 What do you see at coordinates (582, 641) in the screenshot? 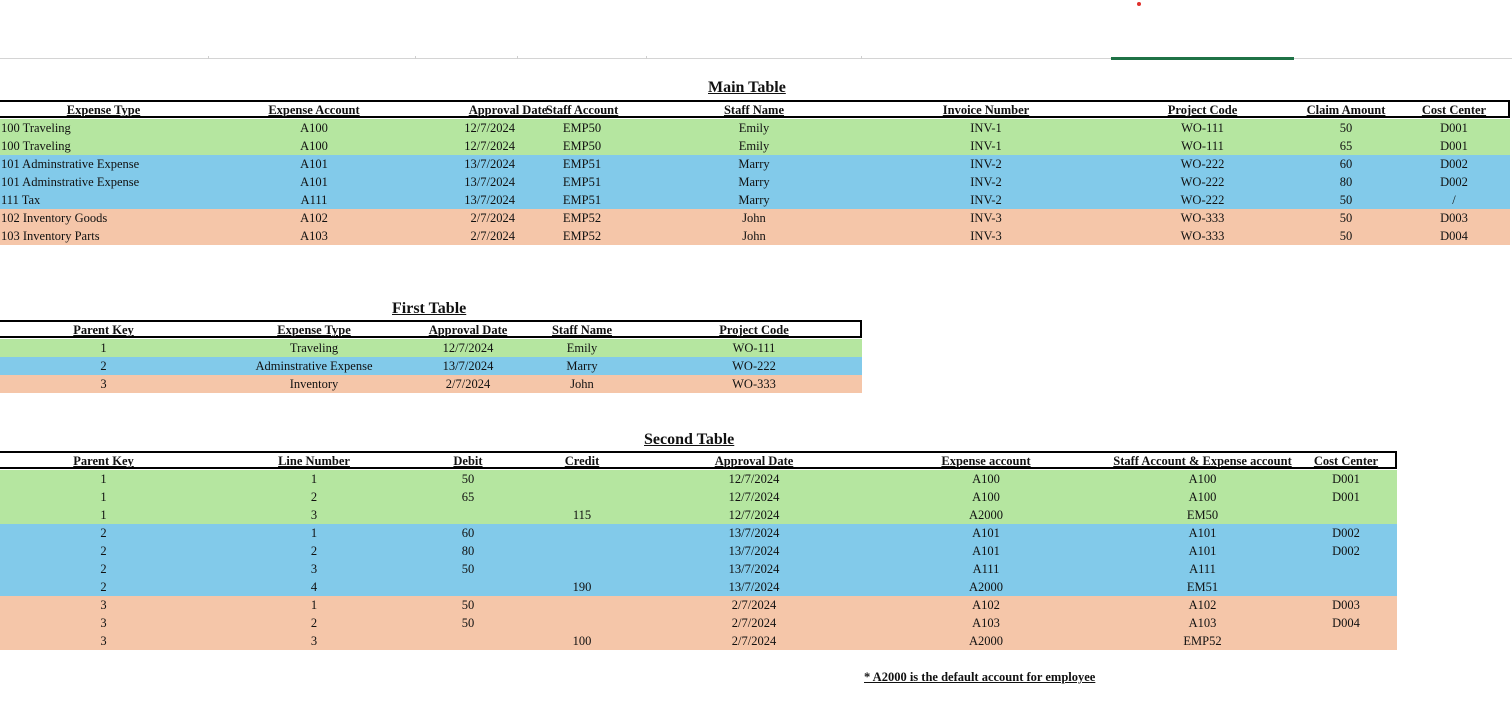
I see `table-cell: 100` at bounding box center [582, 641].